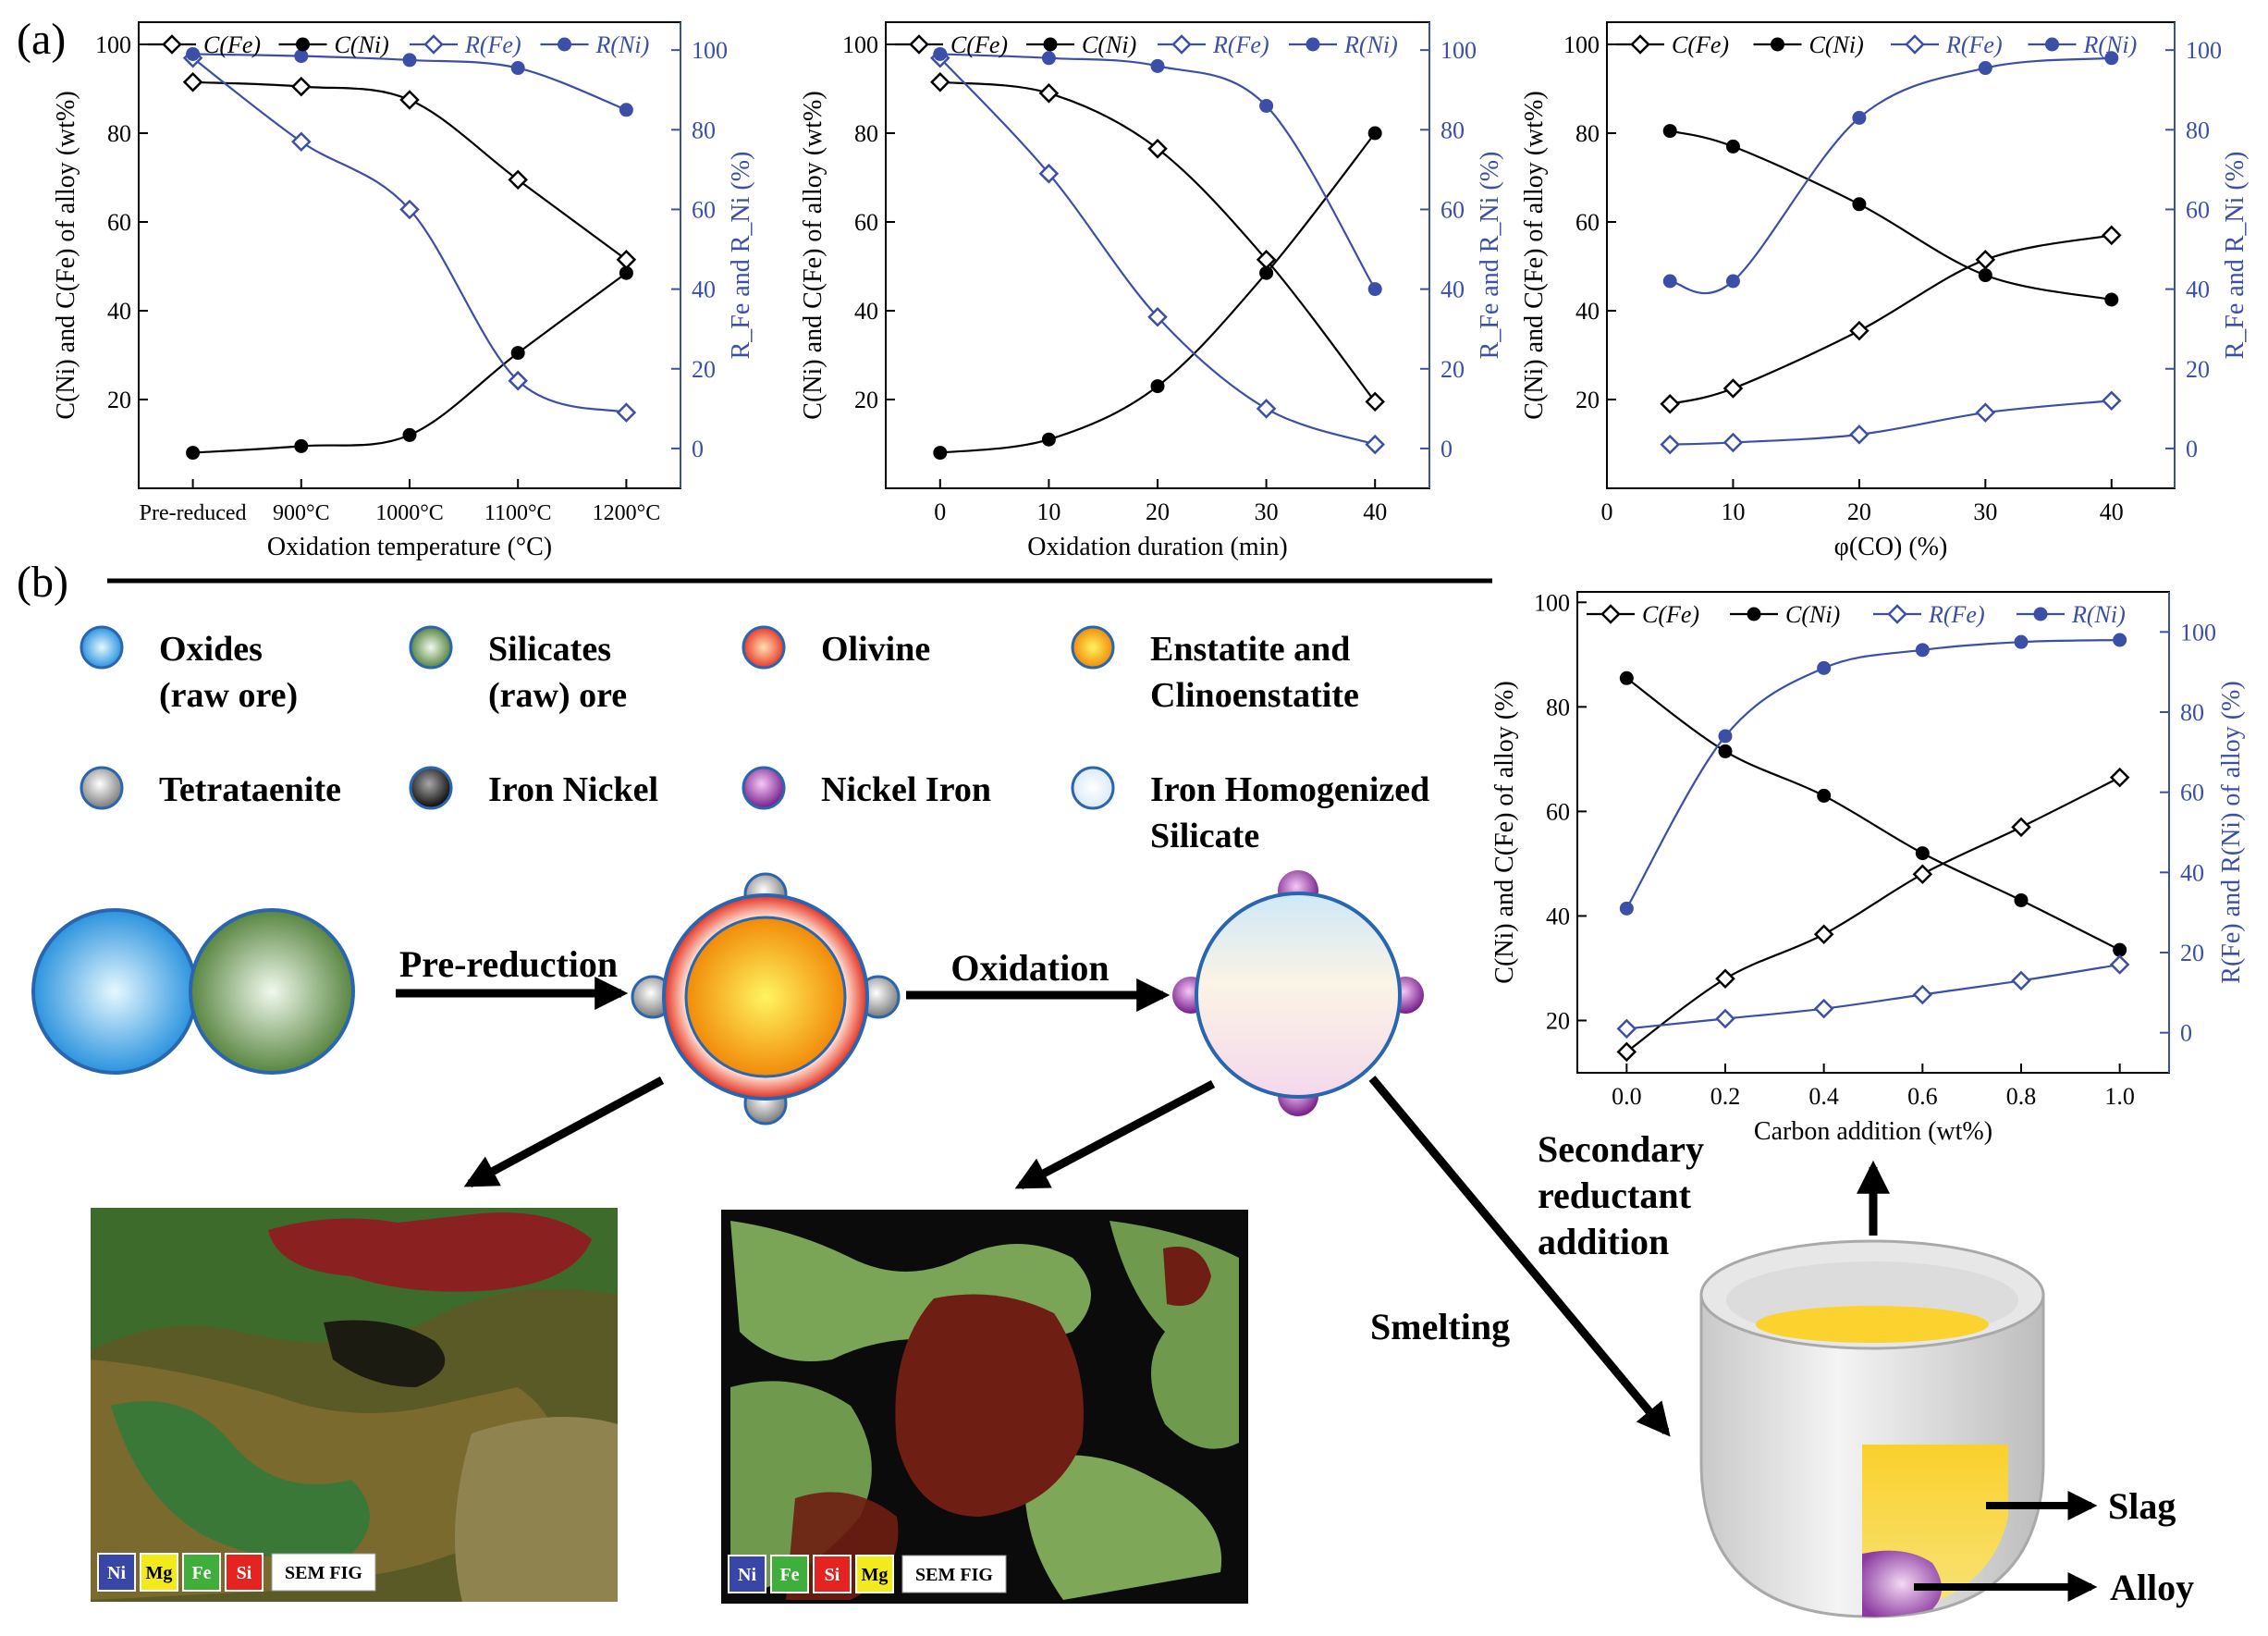  What do you see at coordinates (492, 45) in the screenshot?
I see `legend-label: R(Fe)` at bounding box center [492, 45].